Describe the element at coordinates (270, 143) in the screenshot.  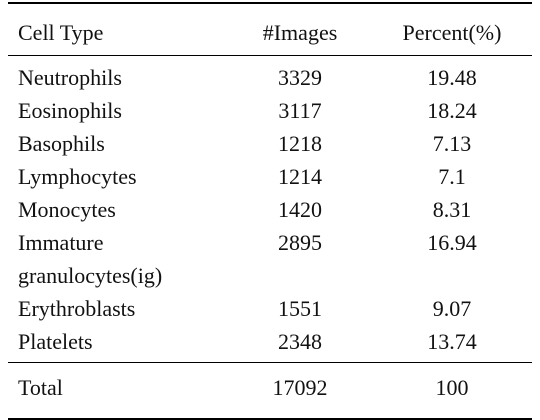
I see `table-row: Basophils 1218 7.13` at that location.